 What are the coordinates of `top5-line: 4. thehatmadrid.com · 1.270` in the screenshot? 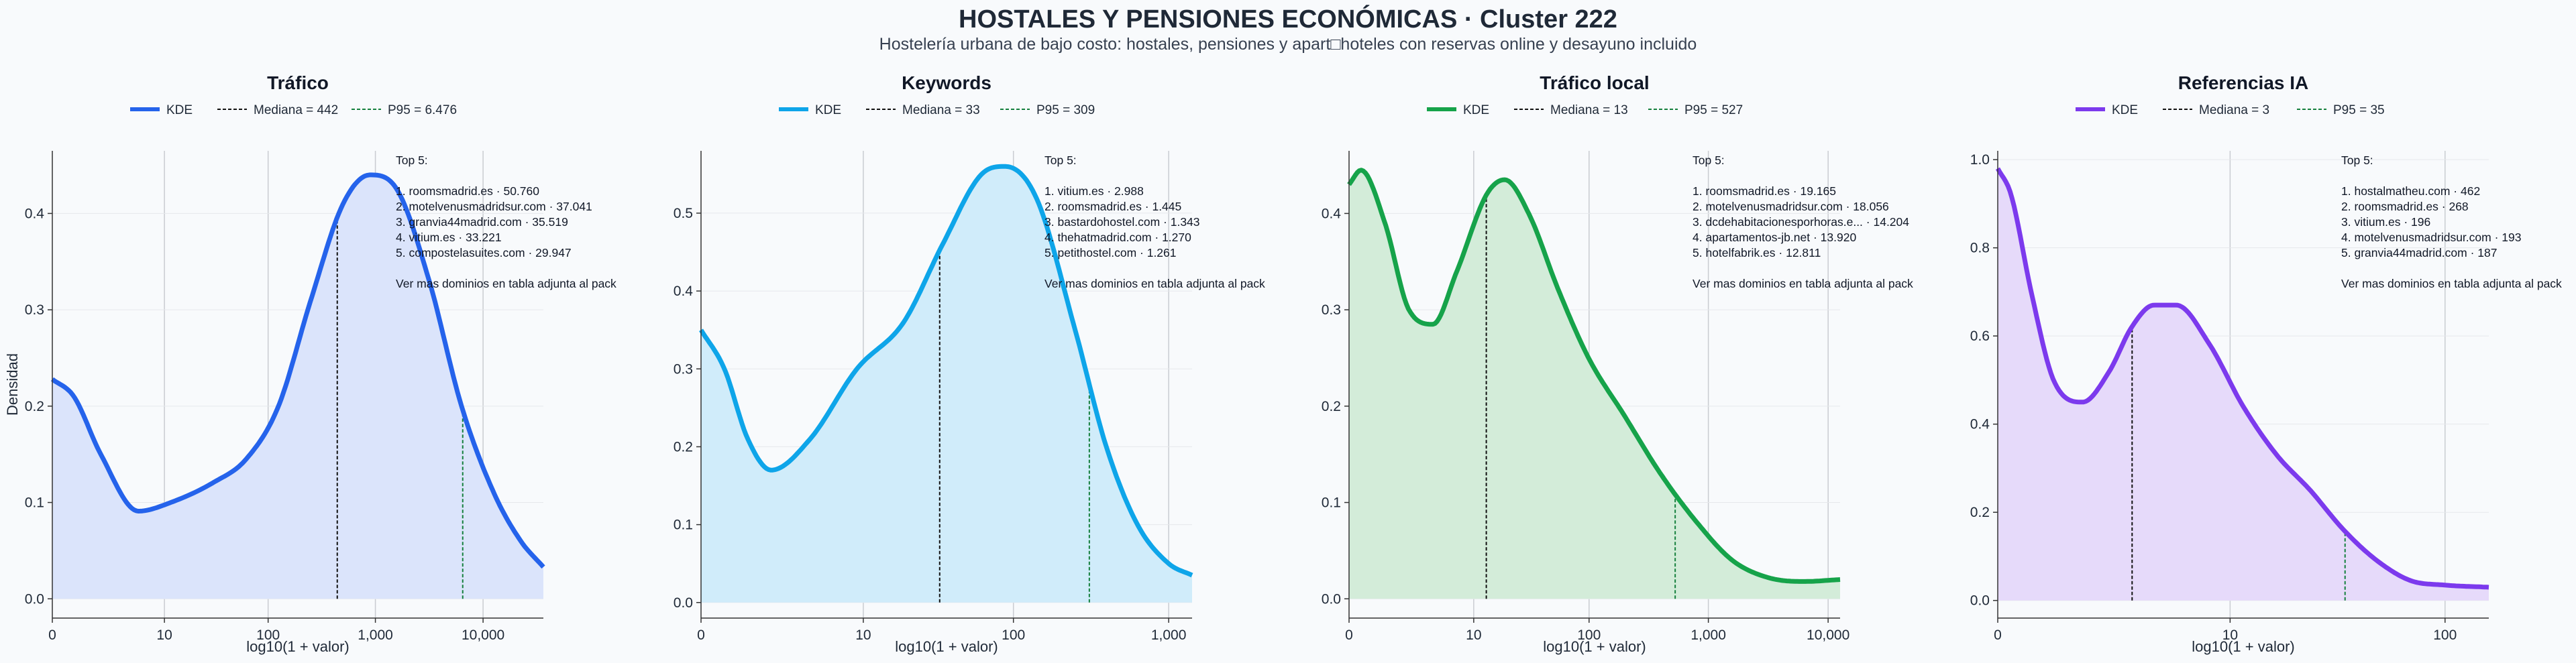 It's located at (1117, 237).